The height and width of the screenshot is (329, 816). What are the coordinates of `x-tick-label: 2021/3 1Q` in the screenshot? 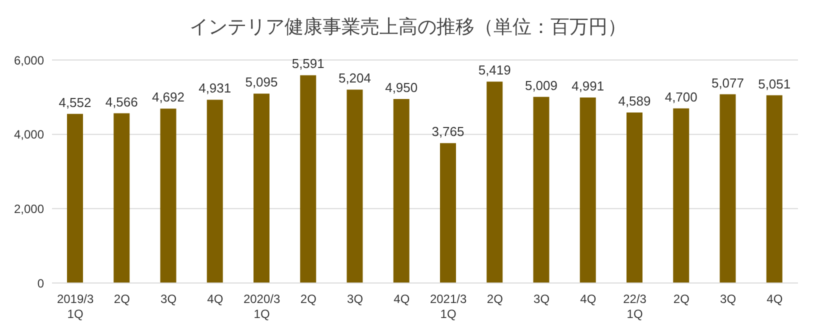 It's located at (448, 306).